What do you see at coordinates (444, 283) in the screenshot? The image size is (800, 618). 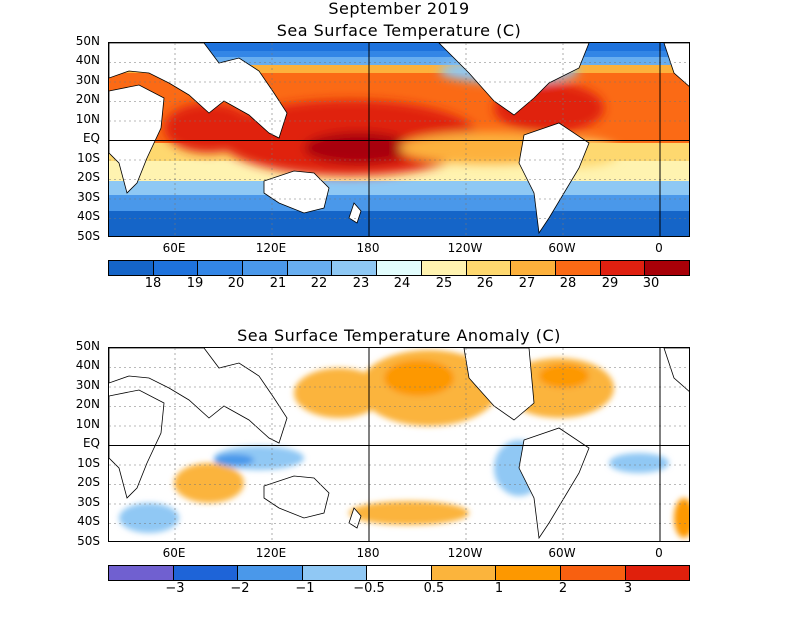 I see `sst-colorbar-label: 25` at bounding box center [444, 283].